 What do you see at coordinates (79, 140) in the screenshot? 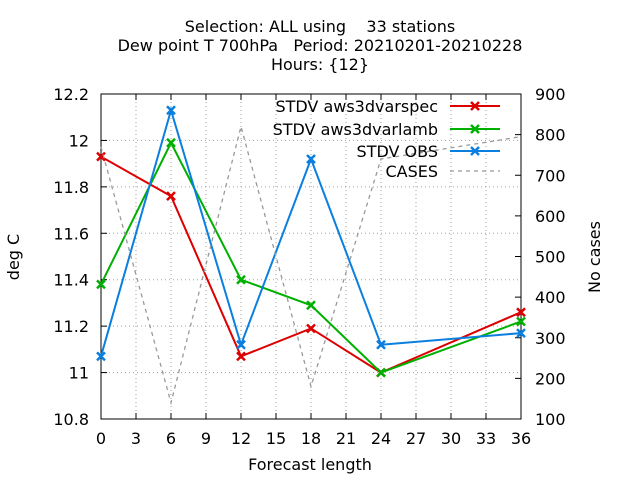
I see `y-tick-label: 12` at bounding box center [79, 140].